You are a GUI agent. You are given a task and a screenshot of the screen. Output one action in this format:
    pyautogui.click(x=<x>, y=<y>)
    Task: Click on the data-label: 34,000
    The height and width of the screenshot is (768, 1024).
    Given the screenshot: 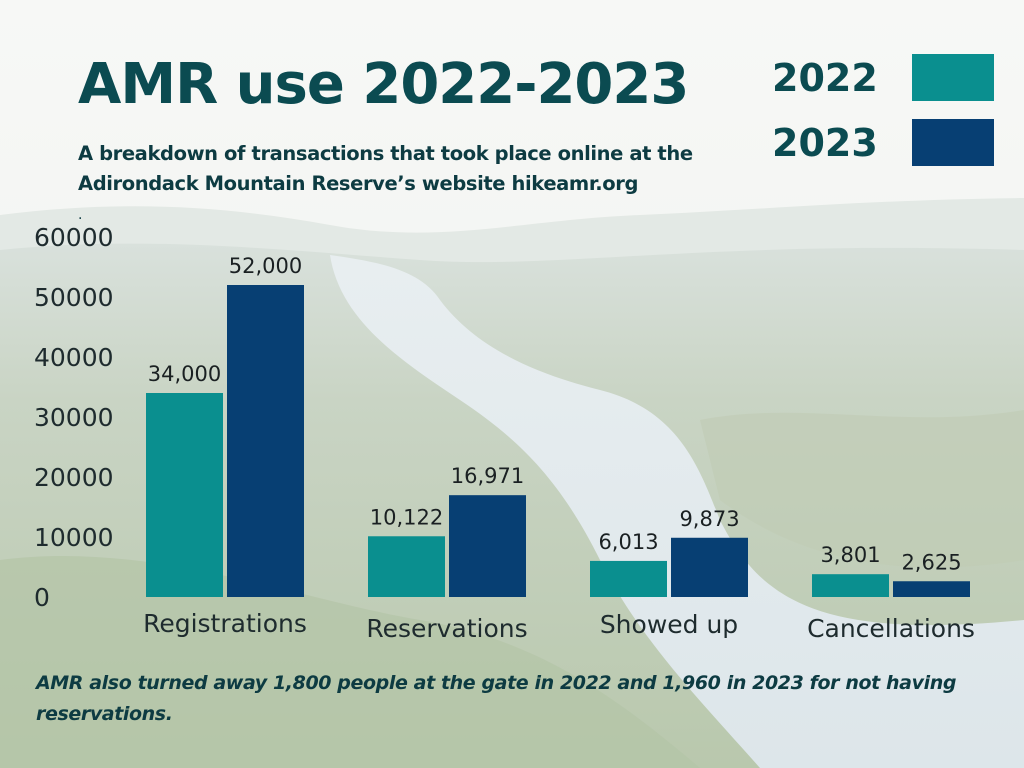 What is the action you would take?
    pyautogui.click(x=184, y=374)
    